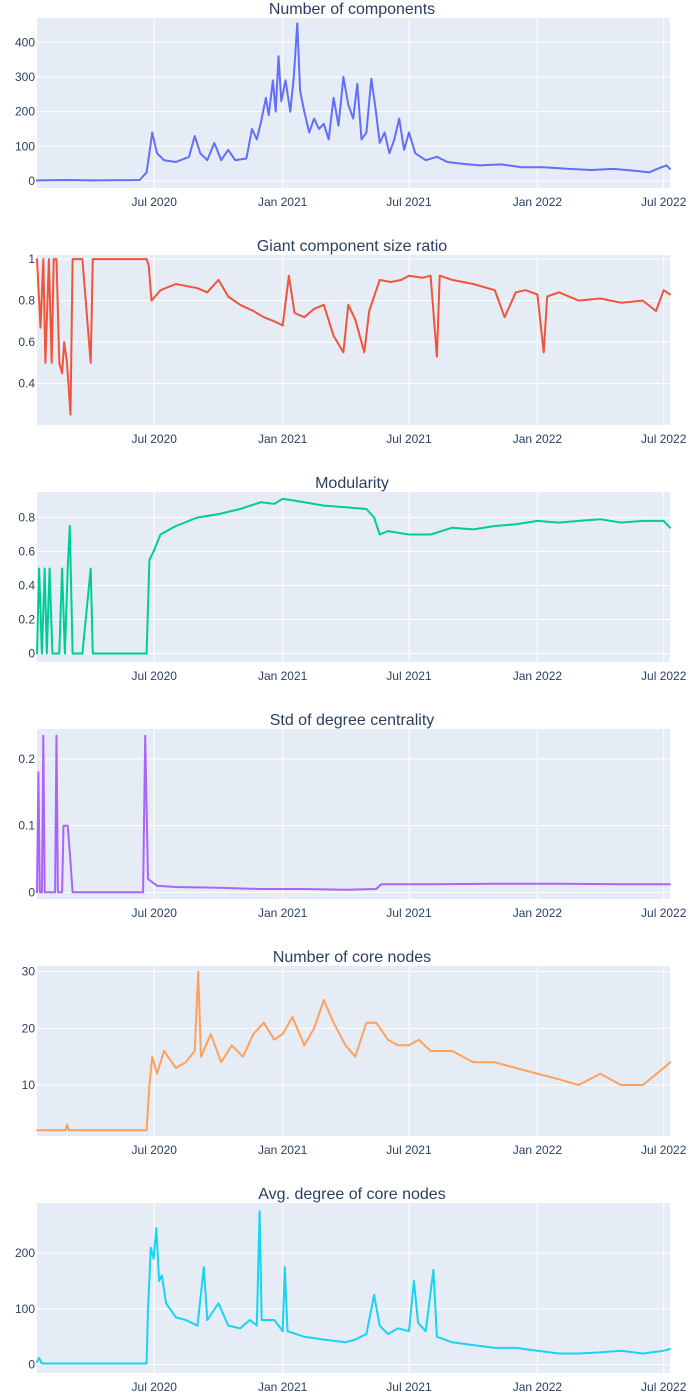 The height and width of the screenshot is (1400, 700). Describe the element at coordinates (29, 972) in the screenshot. I see `y-tick-label: 30` at that location.